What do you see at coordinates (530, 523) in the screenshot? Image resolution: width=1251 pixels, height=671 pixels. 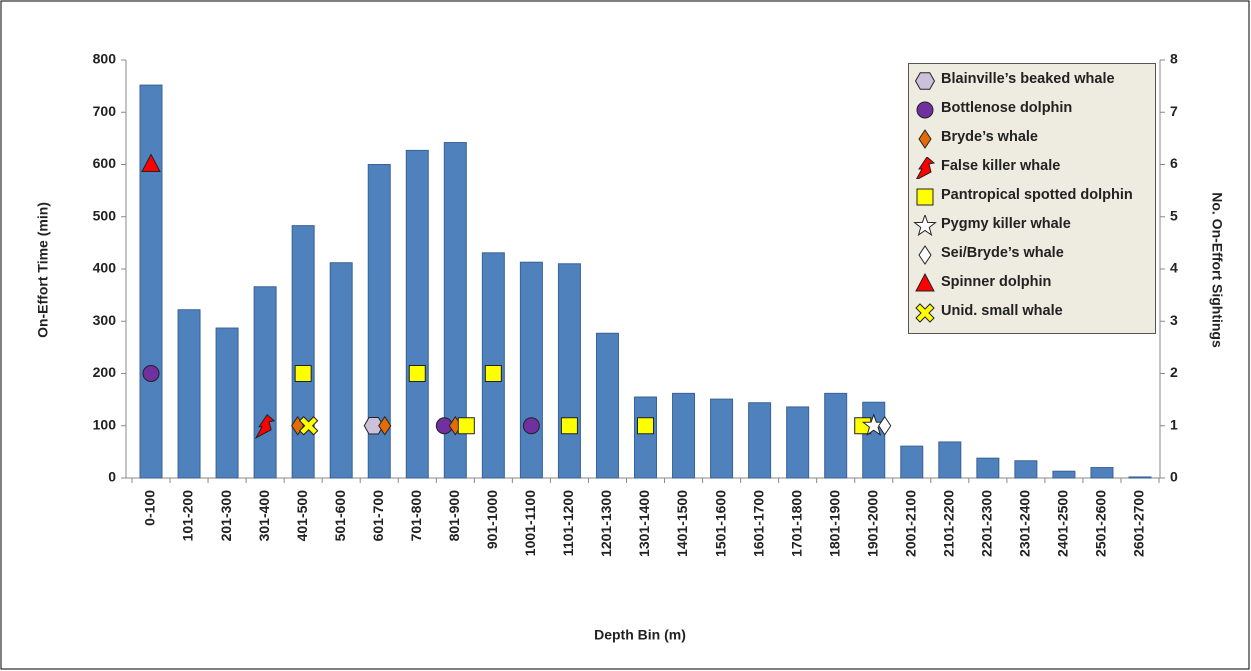 I see `x-tick-label: 1001-1100` at bounding box center [530, 523].